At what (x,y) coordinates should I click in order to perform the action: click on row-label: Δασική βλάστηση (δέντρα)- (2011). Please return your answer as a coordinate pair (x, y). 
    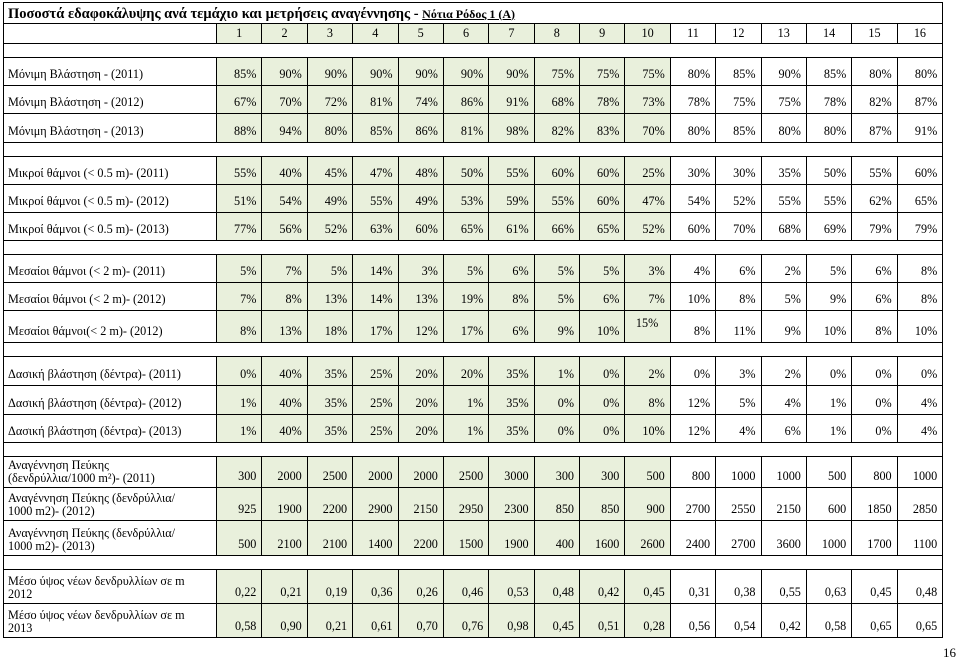
    Looking at the image, I should click on (110, 371).